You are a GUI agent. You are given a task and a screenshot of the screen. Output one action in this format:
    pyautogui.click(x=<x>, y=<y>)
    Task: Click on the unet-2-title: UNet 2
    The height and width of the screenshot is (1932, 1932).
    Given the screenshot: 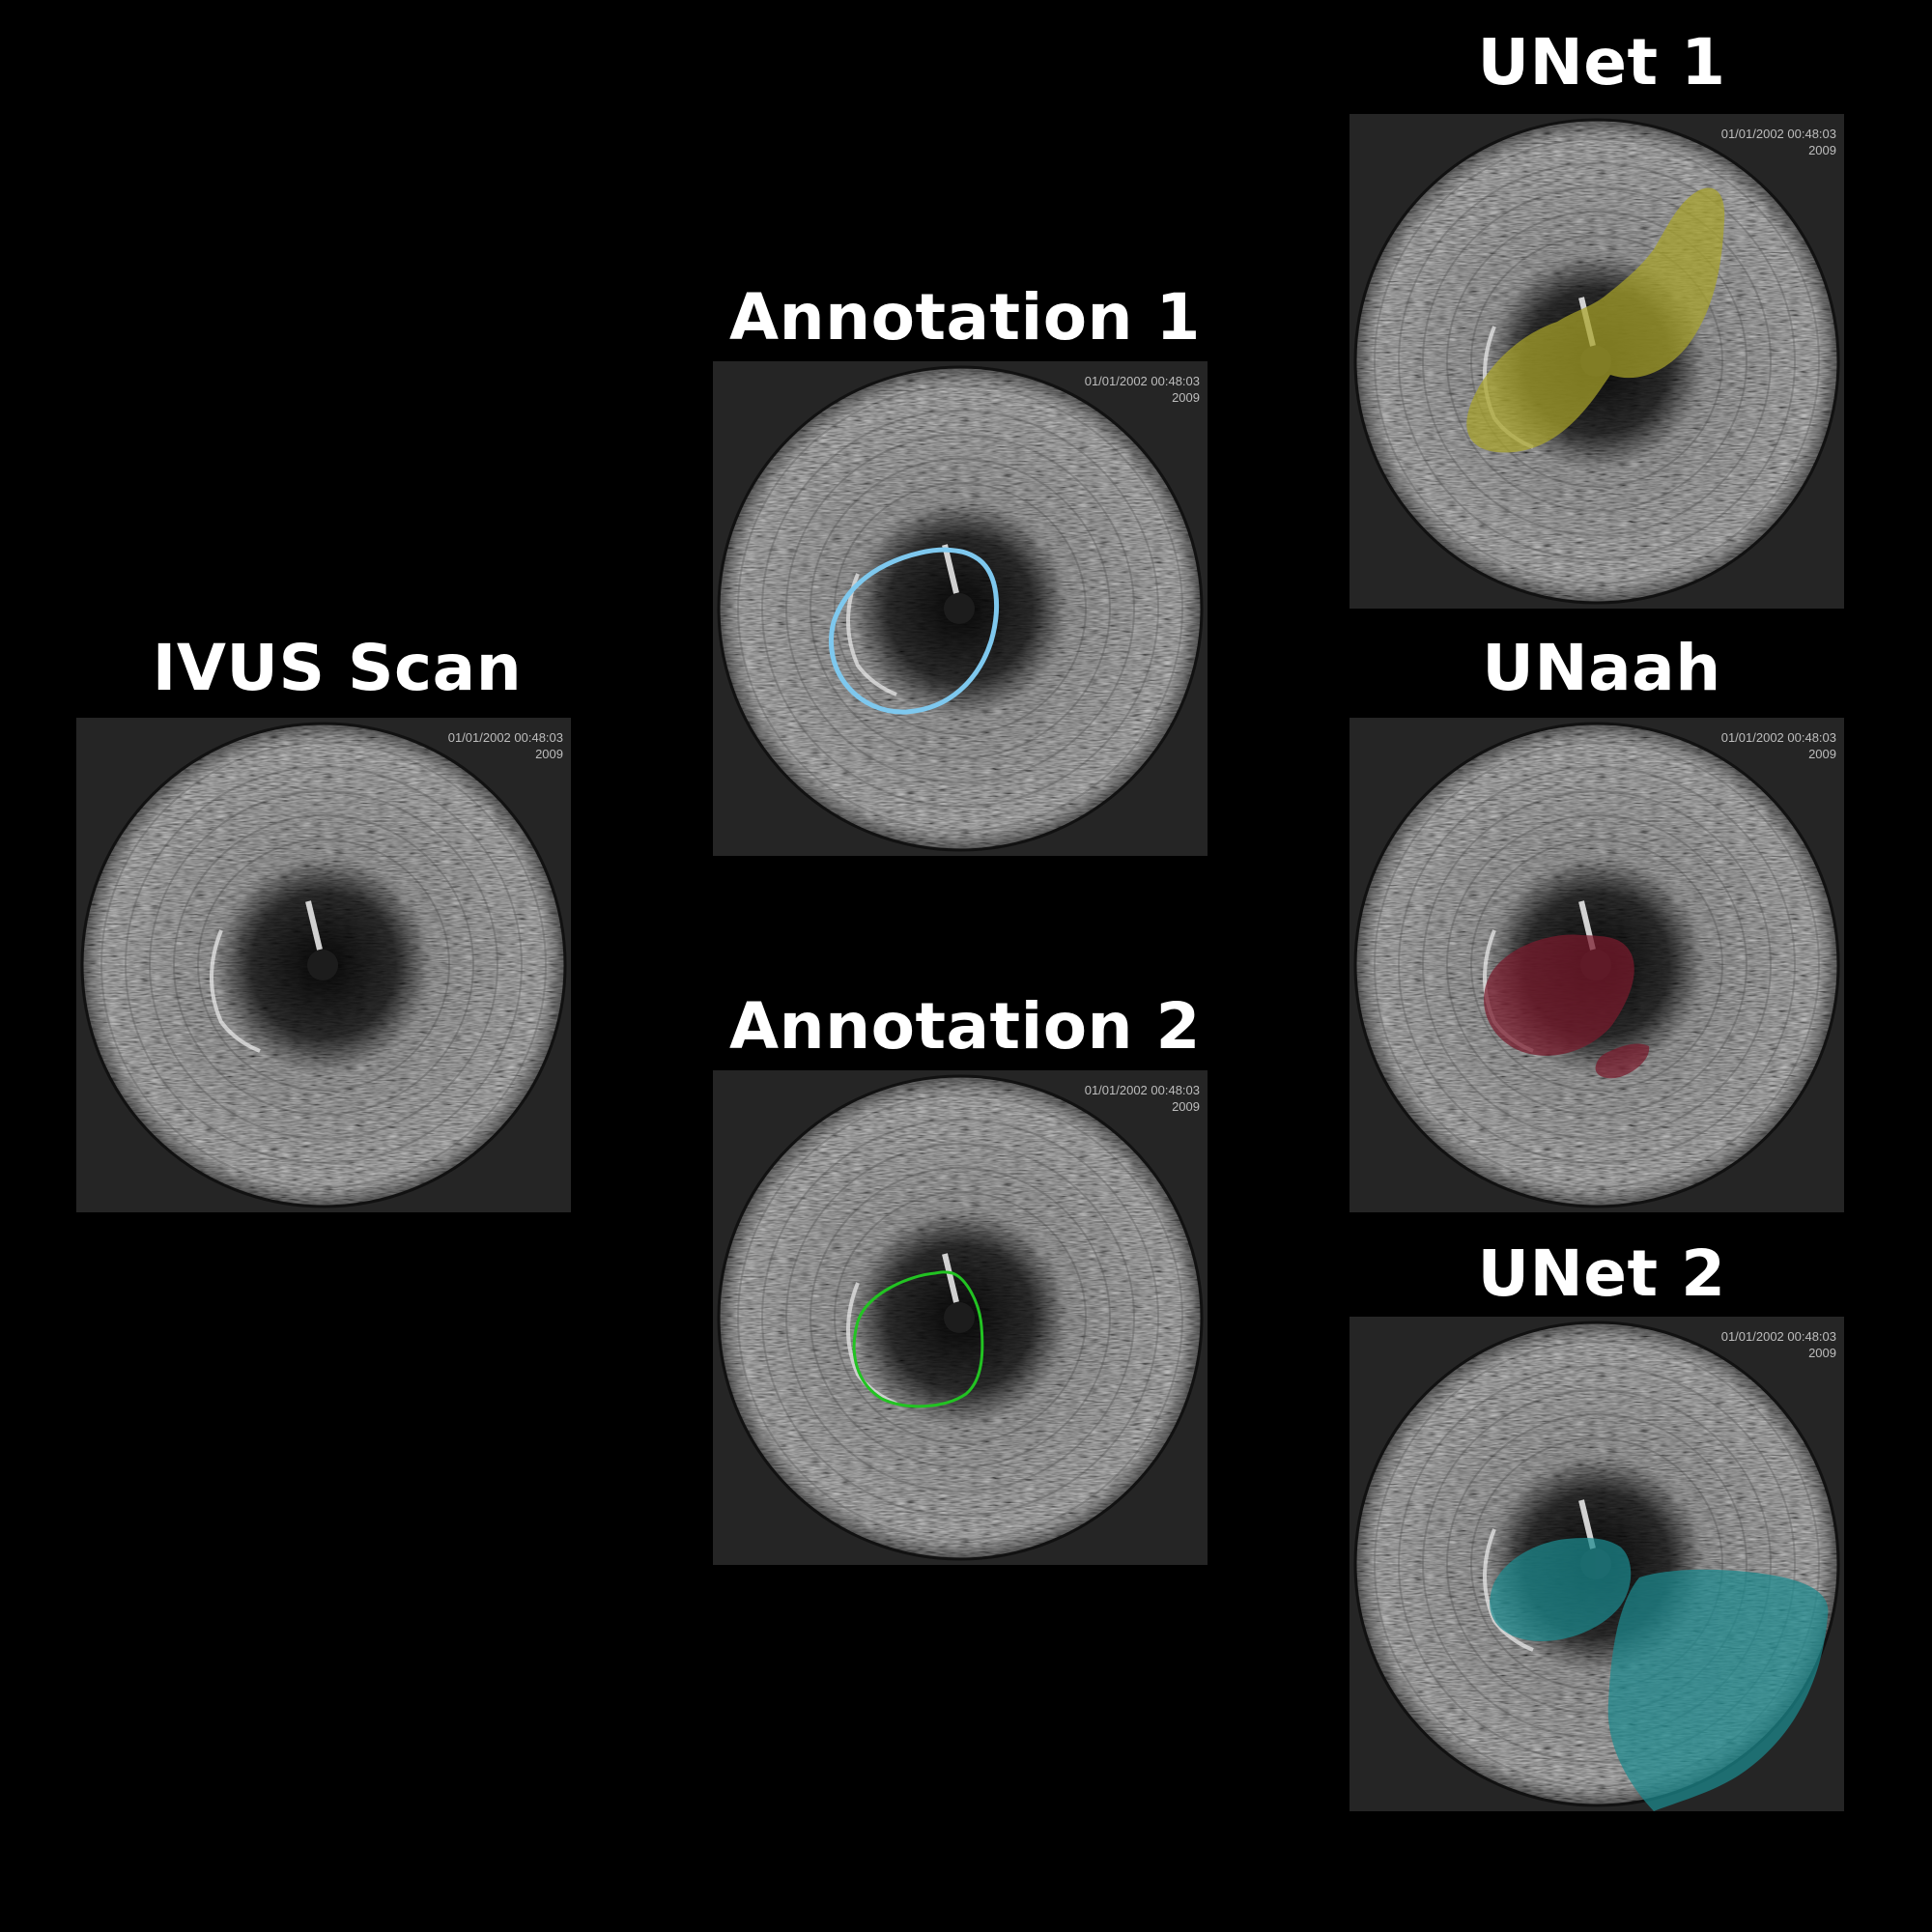 What is the action you would take?
    pyautogui.click(x=1601, y=1273)
    